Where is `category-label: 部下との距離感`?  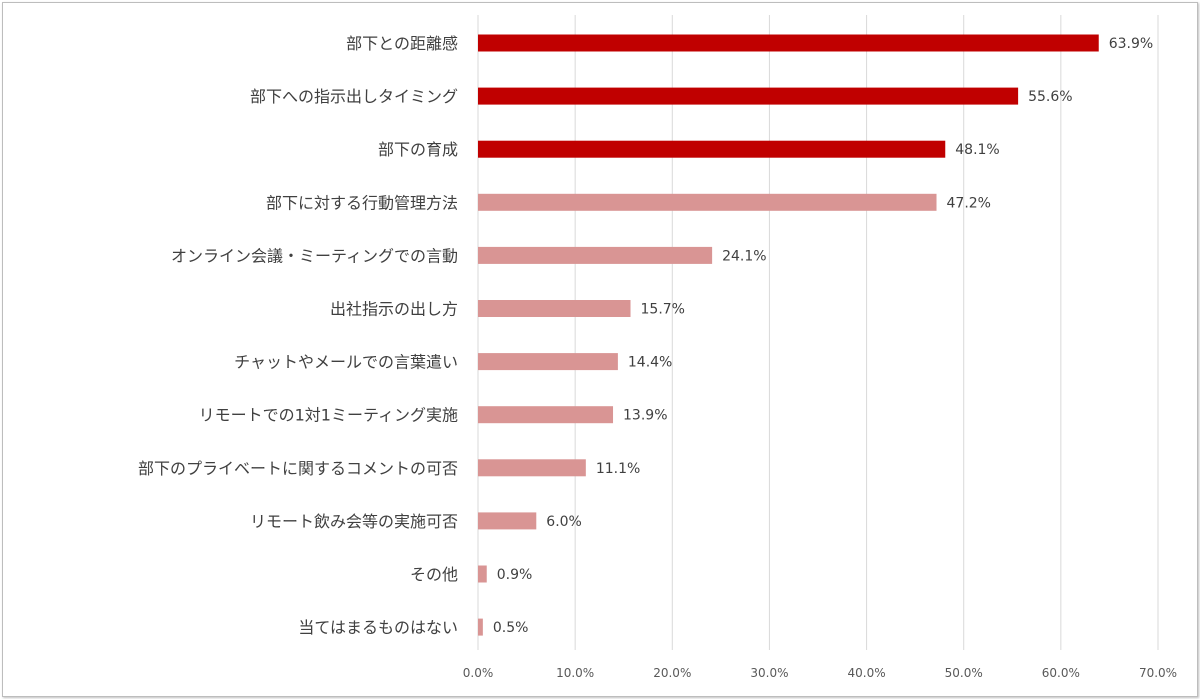 category-label: 部下との距離感 is located at coordinates (402, 43).